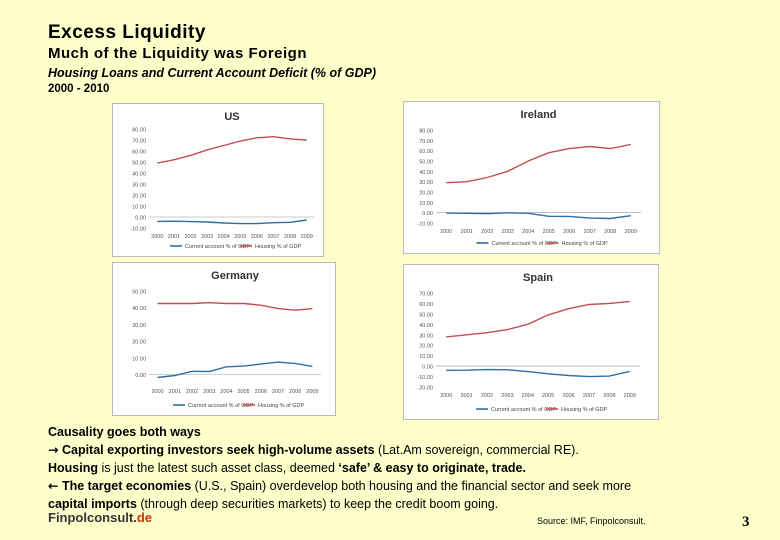 This screenshot has height=540, width=780. Describe the element at coordinates (231, 117) in the screenshot. I see `chart-title: US` at that location.